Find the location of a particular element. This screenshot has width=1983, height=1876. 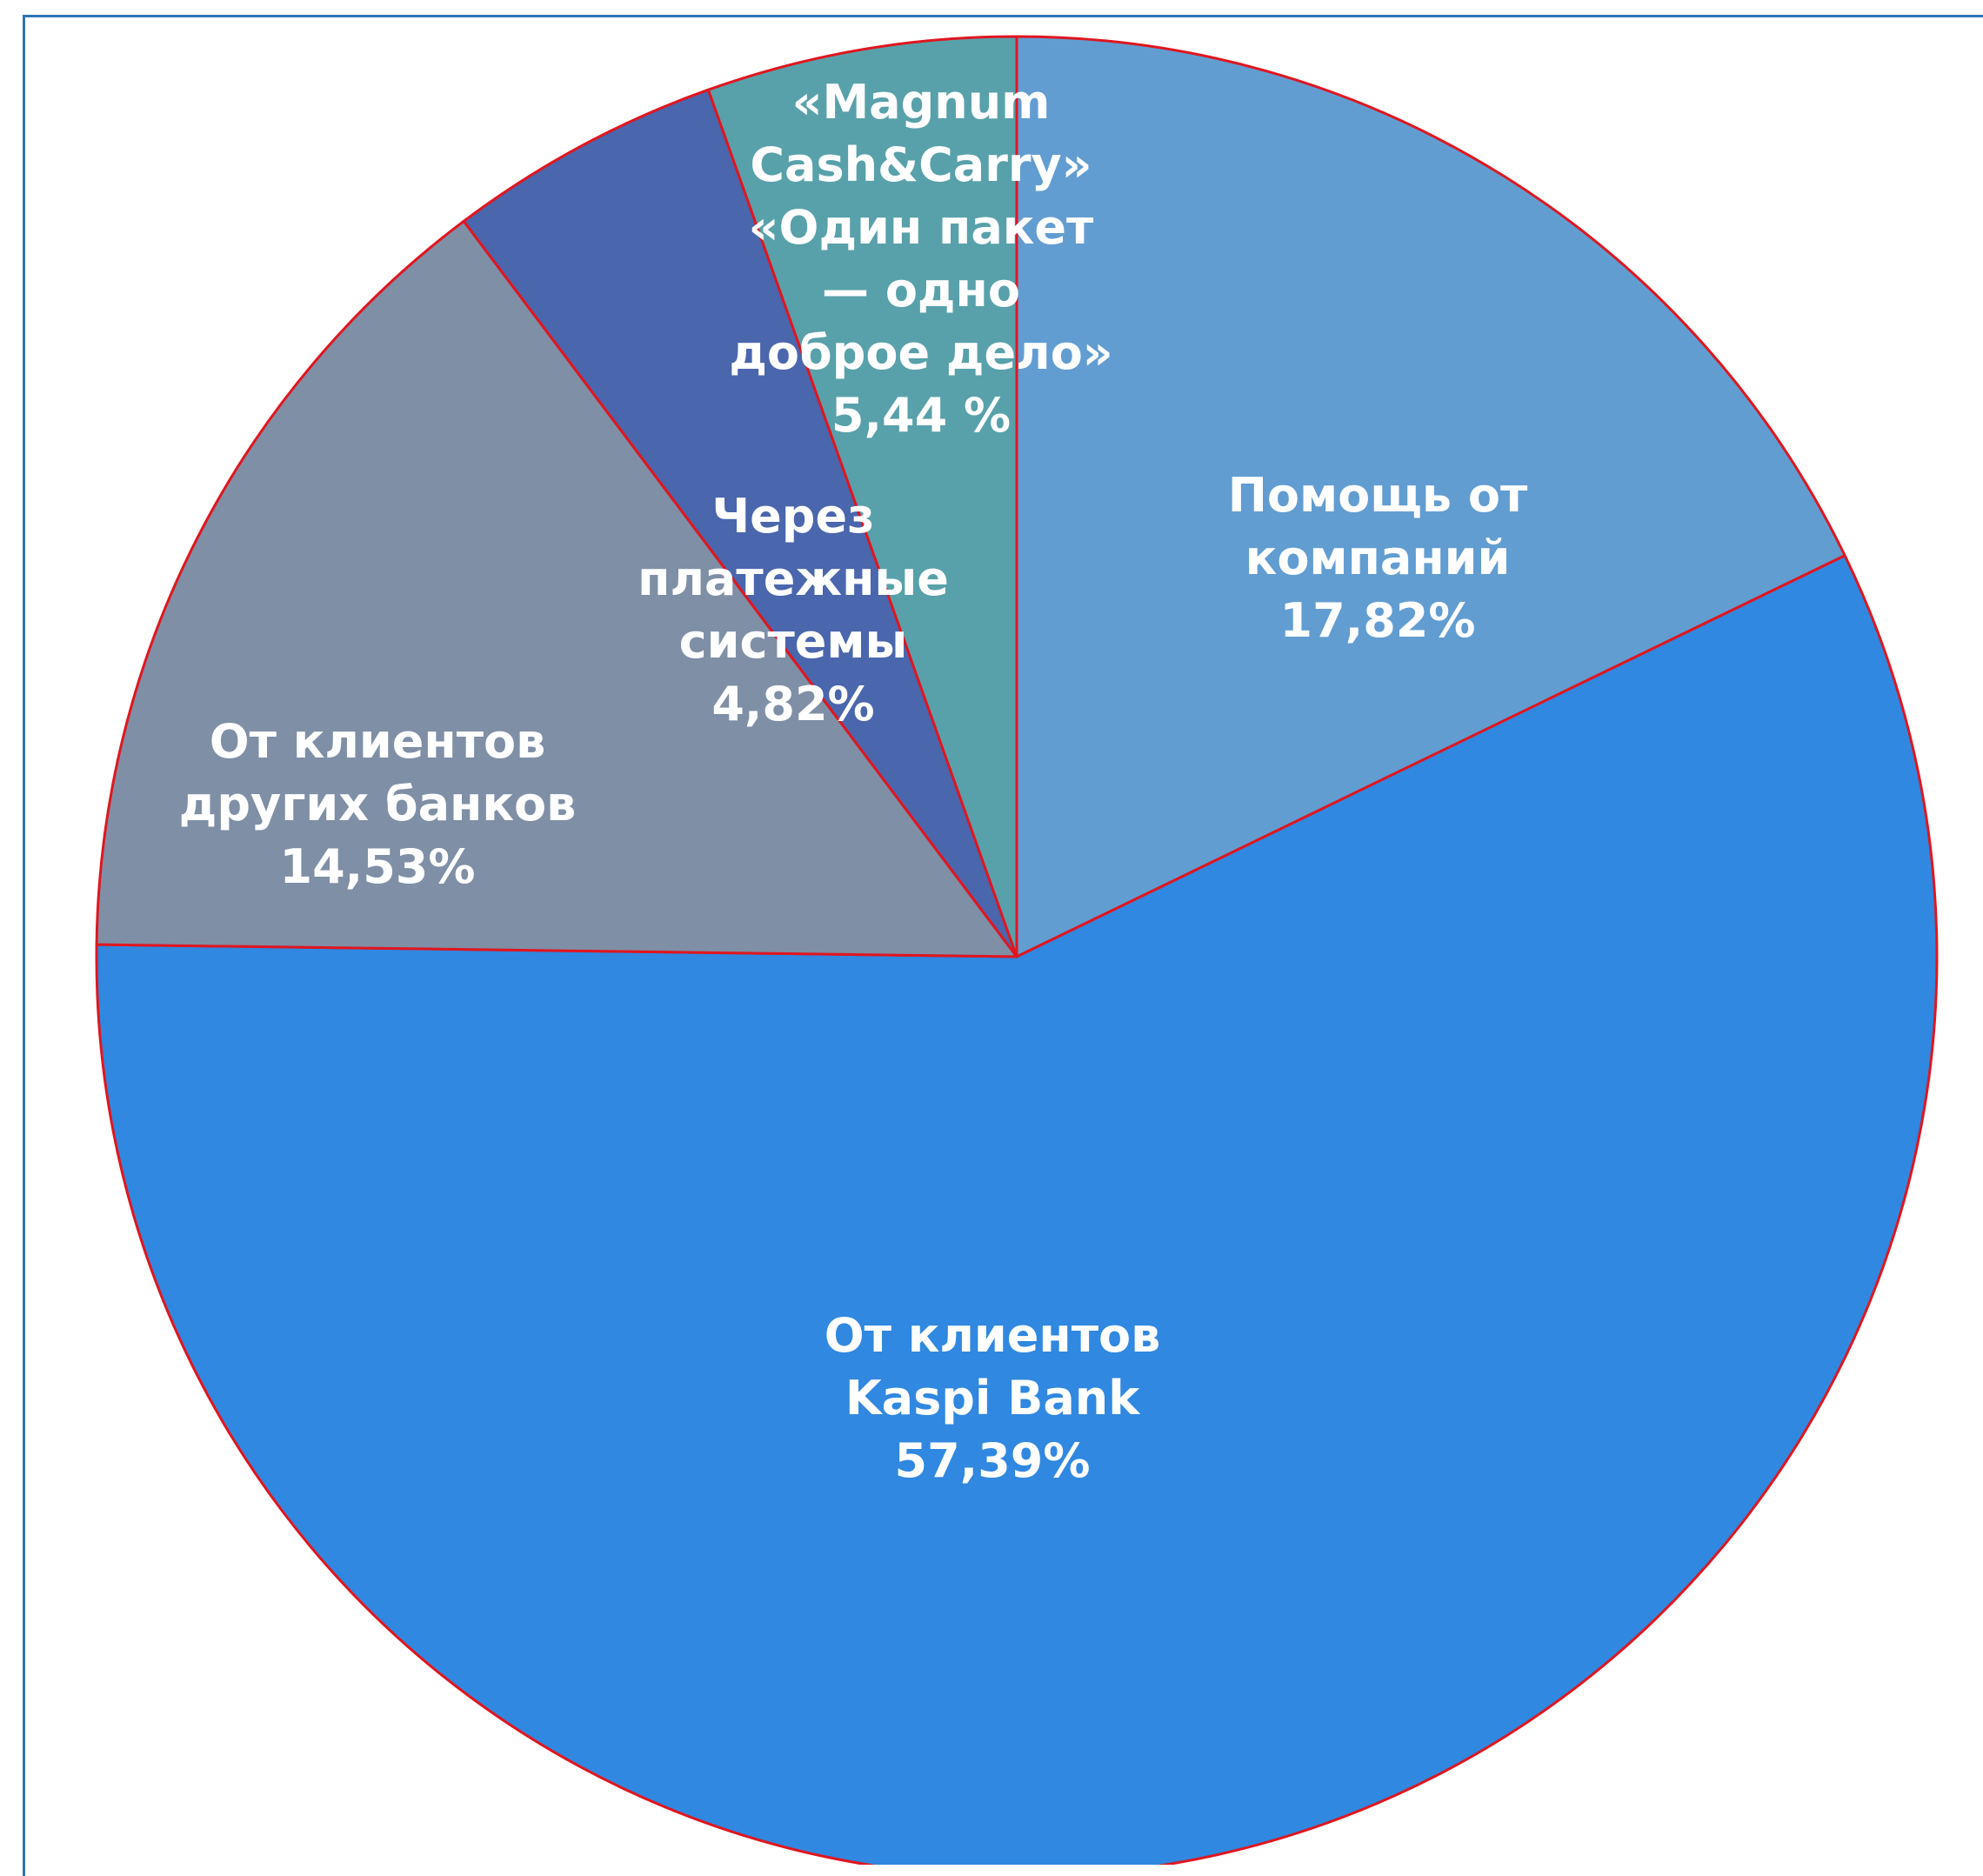

slice-label-line: других банков is located at coordinates (377, 804).